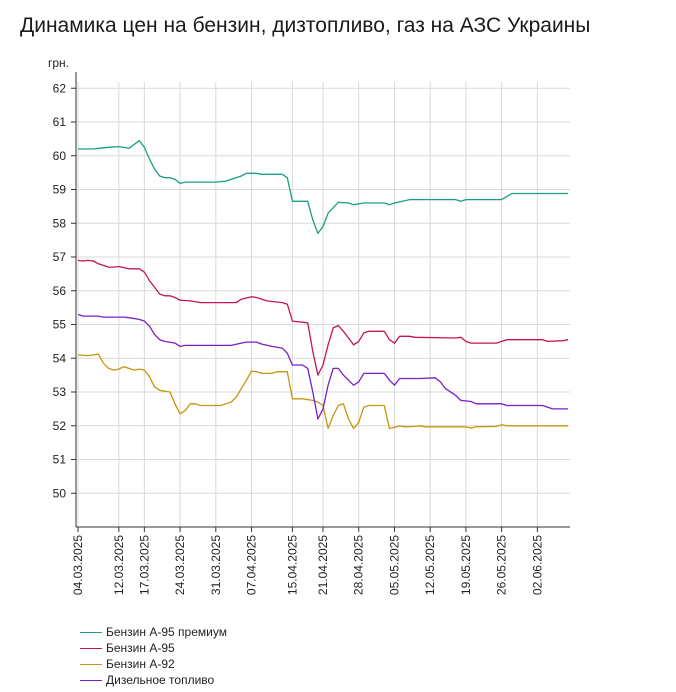  Describe the element at coordinates (60, 493) in the screenshot. I see `y-tick-label: 50` at that location.